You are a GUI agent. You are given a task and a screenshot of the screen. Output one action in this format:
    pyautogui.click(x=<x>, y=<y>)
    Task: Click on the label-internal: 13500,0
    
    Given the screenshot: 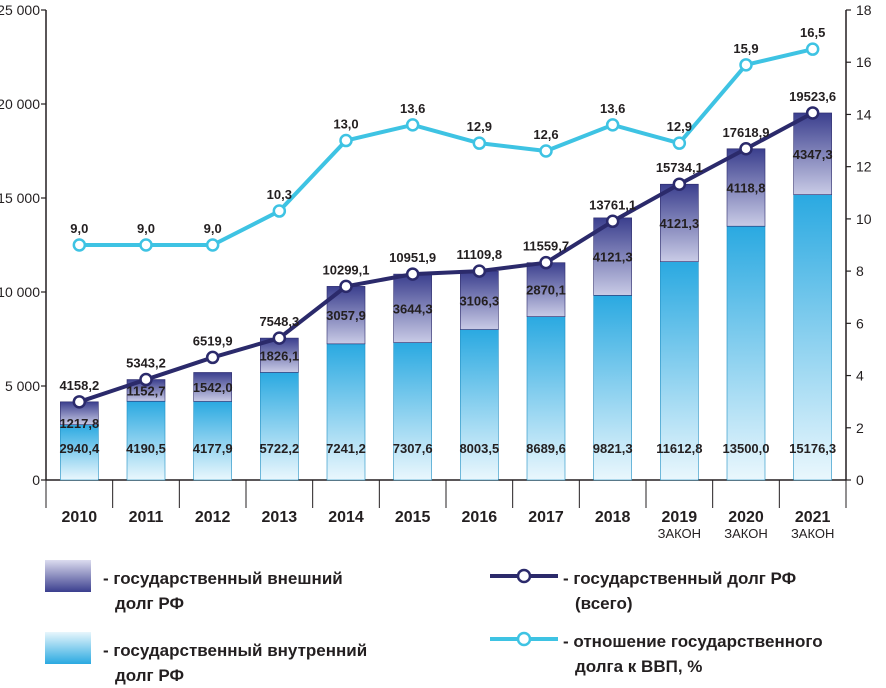 What is the action you would take?
    pyautogui.click(x=746, y=448)
    